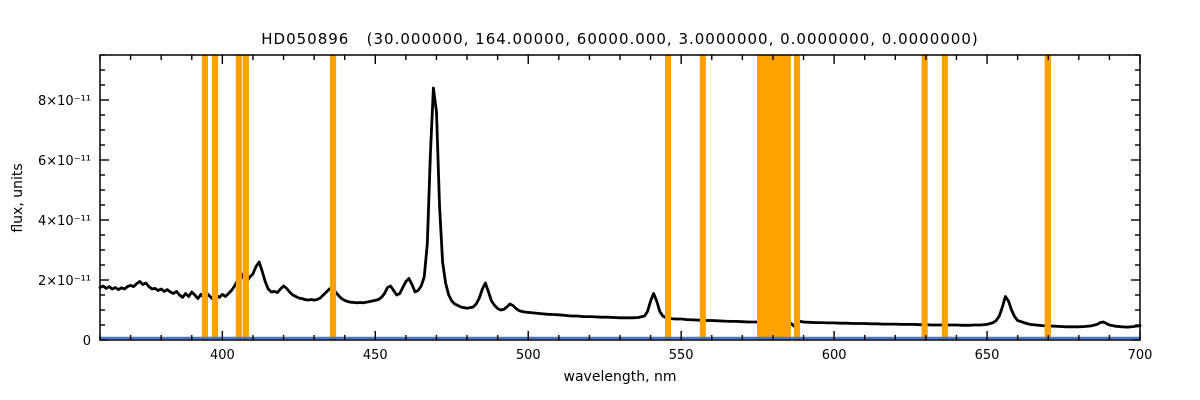 Image resolution: width=1200 pixels, height=400 pixels. What do you see at coordinates (681, 355) in the screenshot?
I see `x-tick-label: 550` at bounding box center [681, 355].